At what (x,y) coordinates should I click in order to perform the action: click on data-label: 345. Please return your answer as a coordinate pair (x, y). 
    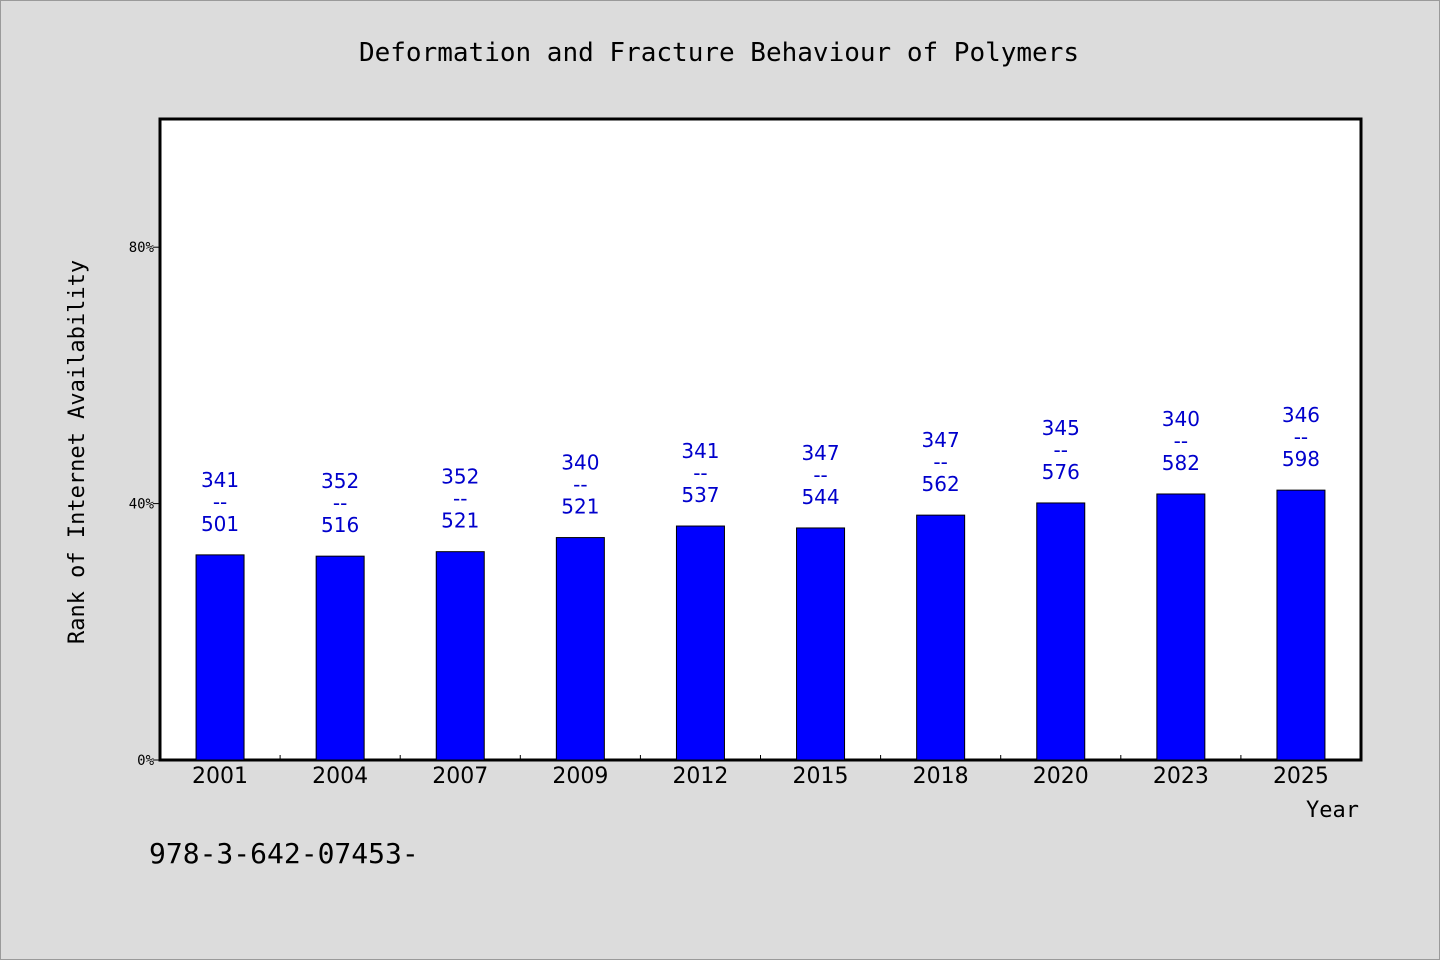
    Looking at the image, I should click on (1061, 428).